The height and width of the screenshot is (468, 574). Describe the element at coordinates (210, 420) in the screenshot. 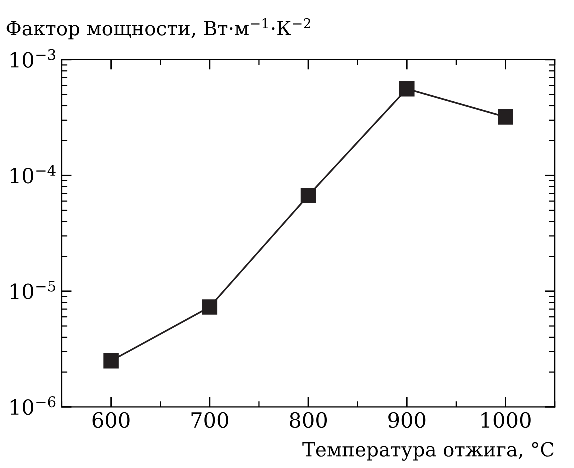

I see `x-tick-label: 700` at that location.